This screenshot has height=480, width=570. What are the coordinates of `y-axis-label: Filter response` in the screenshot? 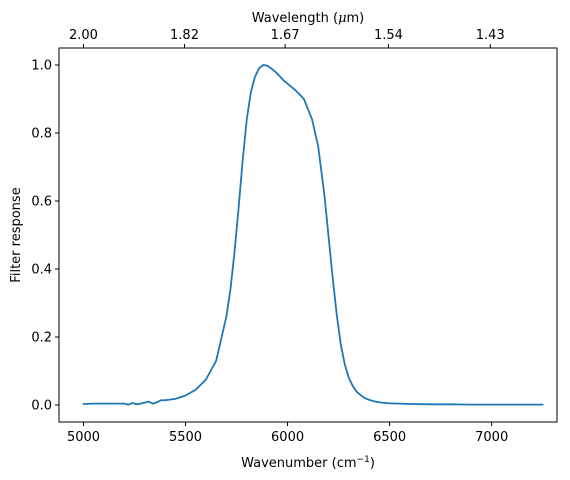 It's located at (16, 234).